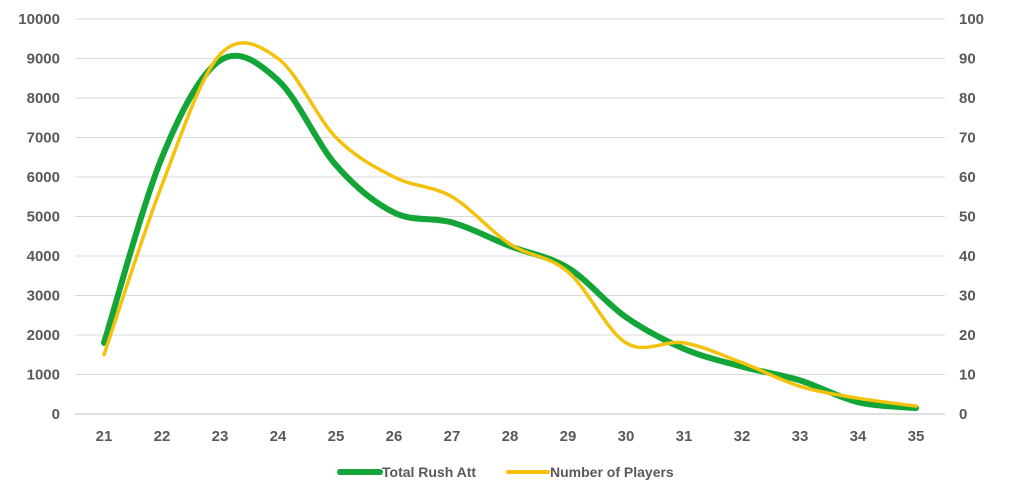 The height and width of the screenshot is (499, 1011). Describe the element at coordinates (394, 436) in the screenshot. I see `x-tick-label: 26` at that location.